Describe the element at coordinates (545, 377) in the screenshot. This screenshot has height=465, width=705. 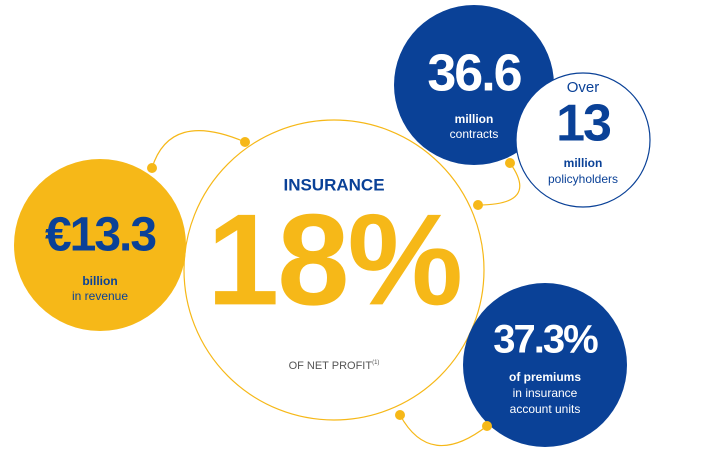
I see `premiums-unit: of premiums` at that location.